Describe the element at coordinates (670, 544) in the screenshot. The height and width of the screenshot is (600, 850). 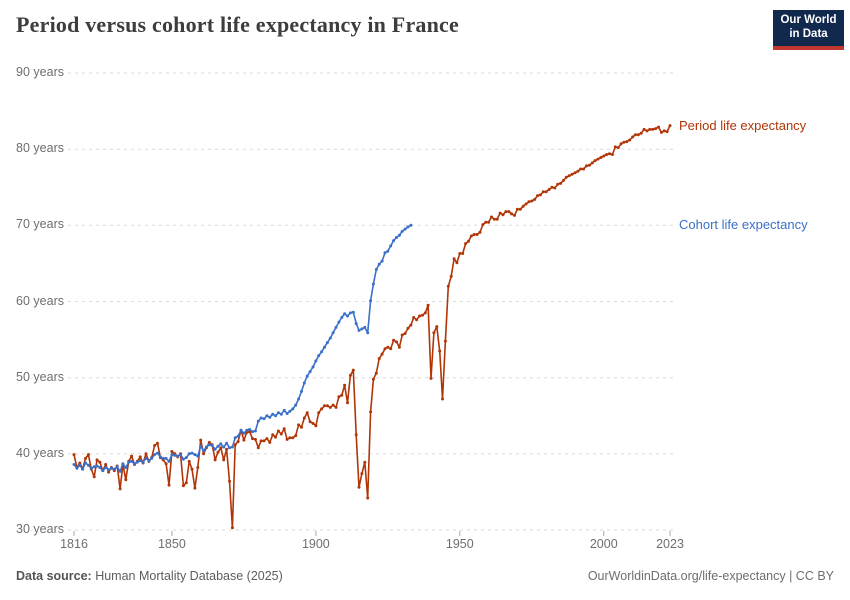
I see `x-axis-label: 2023` at that location.